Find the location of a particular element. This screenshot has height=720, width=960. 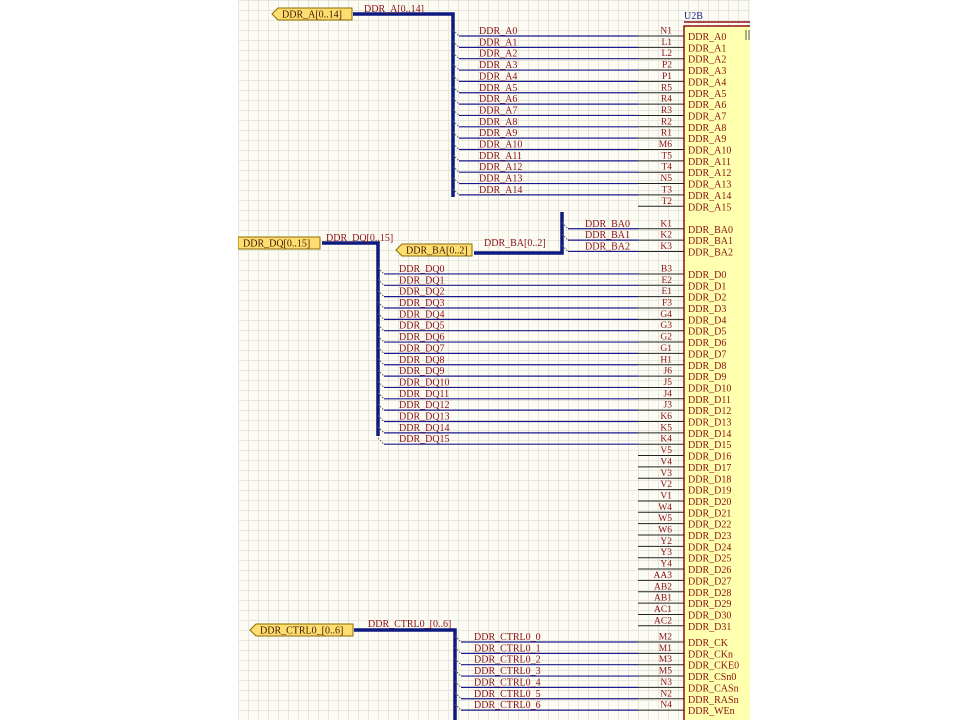

pin-name: DDR_A12 is located at coordinates (709, 173).